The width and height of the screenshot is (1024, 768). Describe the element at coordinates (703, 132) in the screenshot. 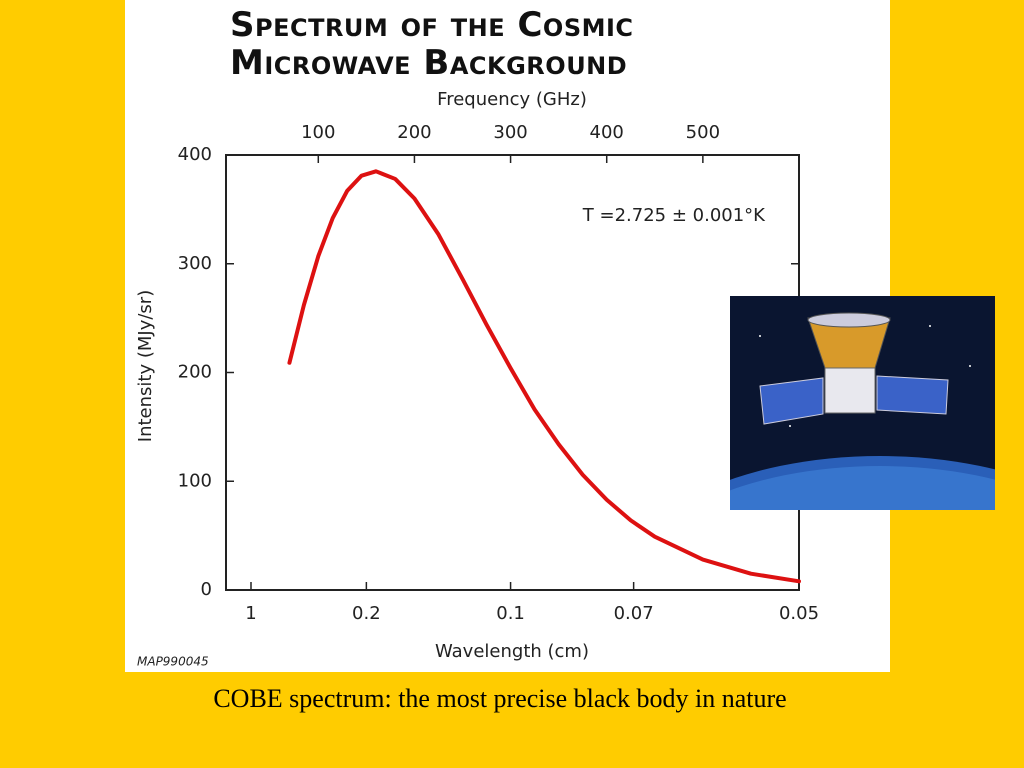

I see `top-tick-label: 500` at that location.